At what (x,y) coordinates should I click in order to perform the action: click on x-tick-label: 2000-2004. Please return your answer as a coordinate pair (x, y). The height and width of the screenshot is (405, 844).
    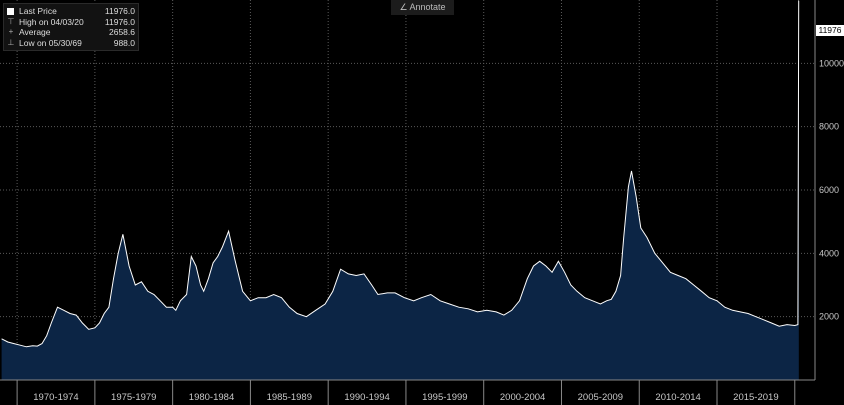
    Looking at the image, I should click on (522, 397).